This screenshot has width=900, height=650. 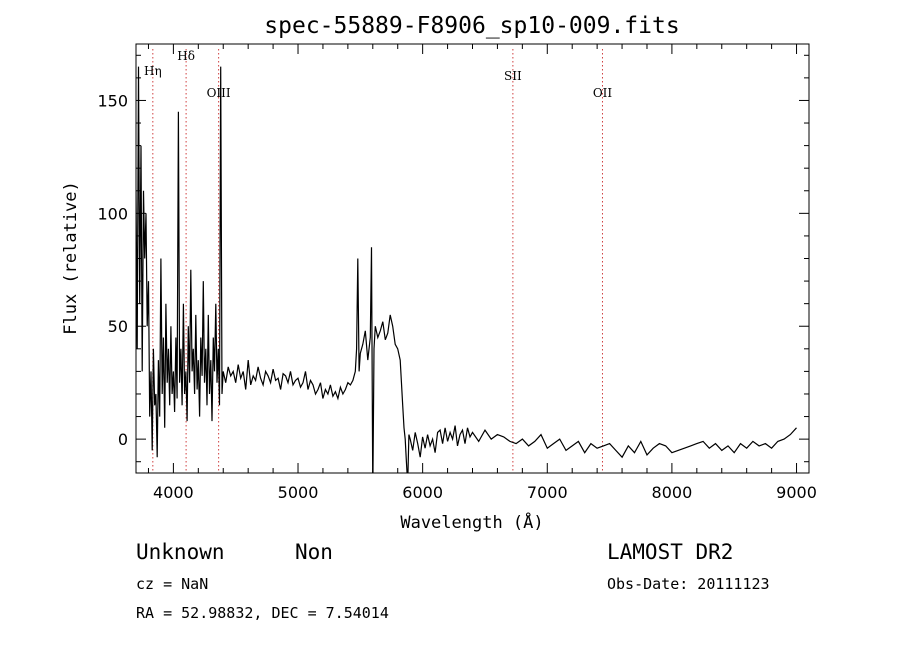 What do you see at coordinates (172, 584) in the screenshot?
I see `cz-value: cz = NaN` at bounding box center [172, 584].